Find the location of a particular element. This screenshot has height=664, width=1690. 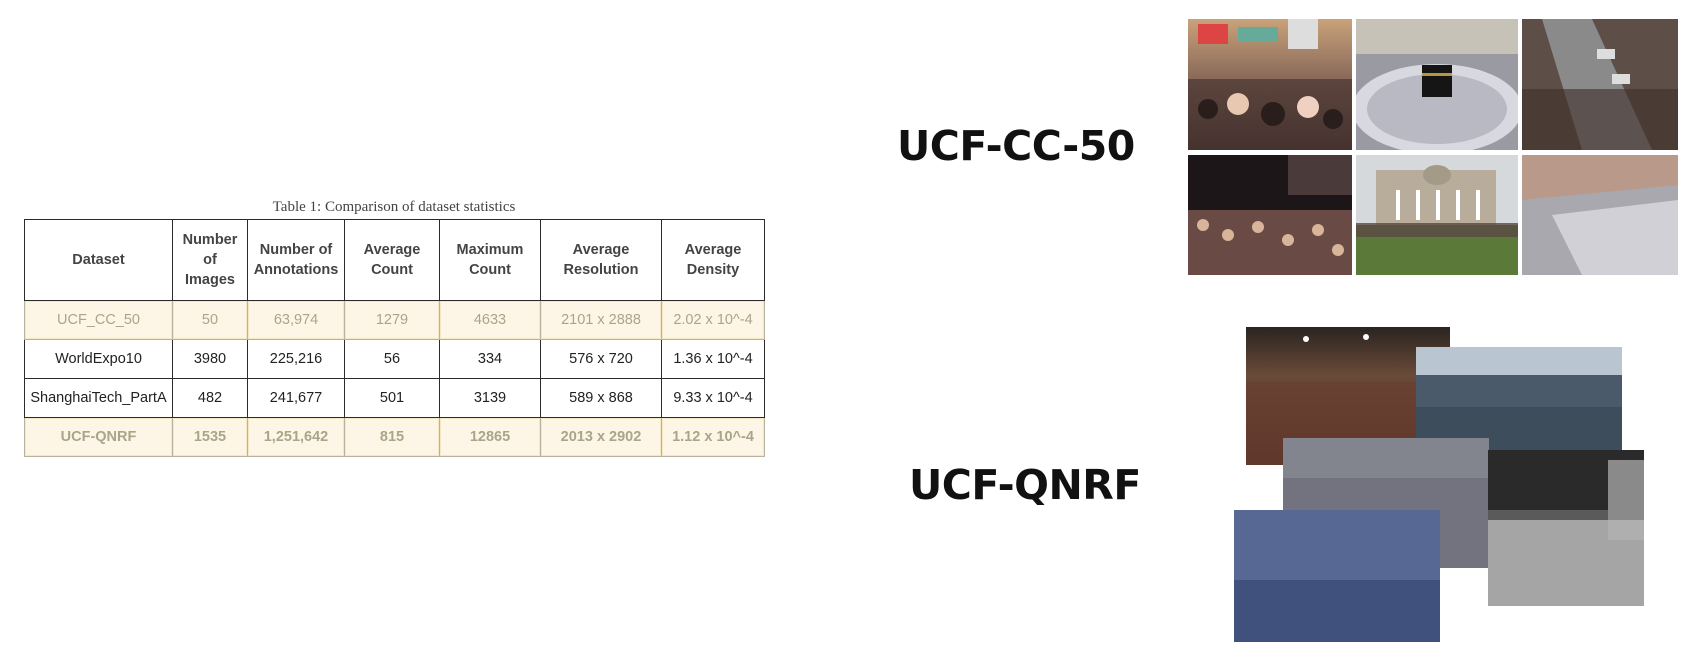

header-average-count: Average Count is located at coordinates (392, 260).